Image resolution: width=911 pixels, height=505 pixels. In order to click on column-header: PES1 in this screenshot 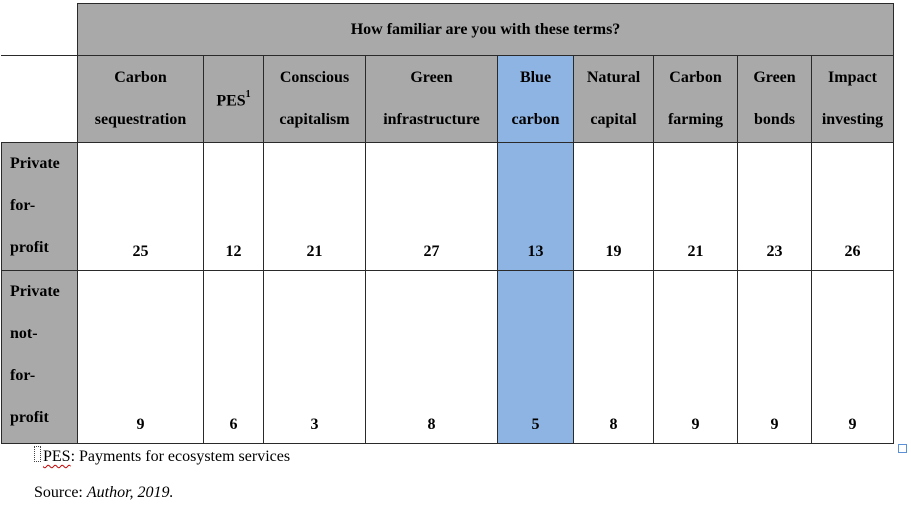, I will do `click(233, 99)`.